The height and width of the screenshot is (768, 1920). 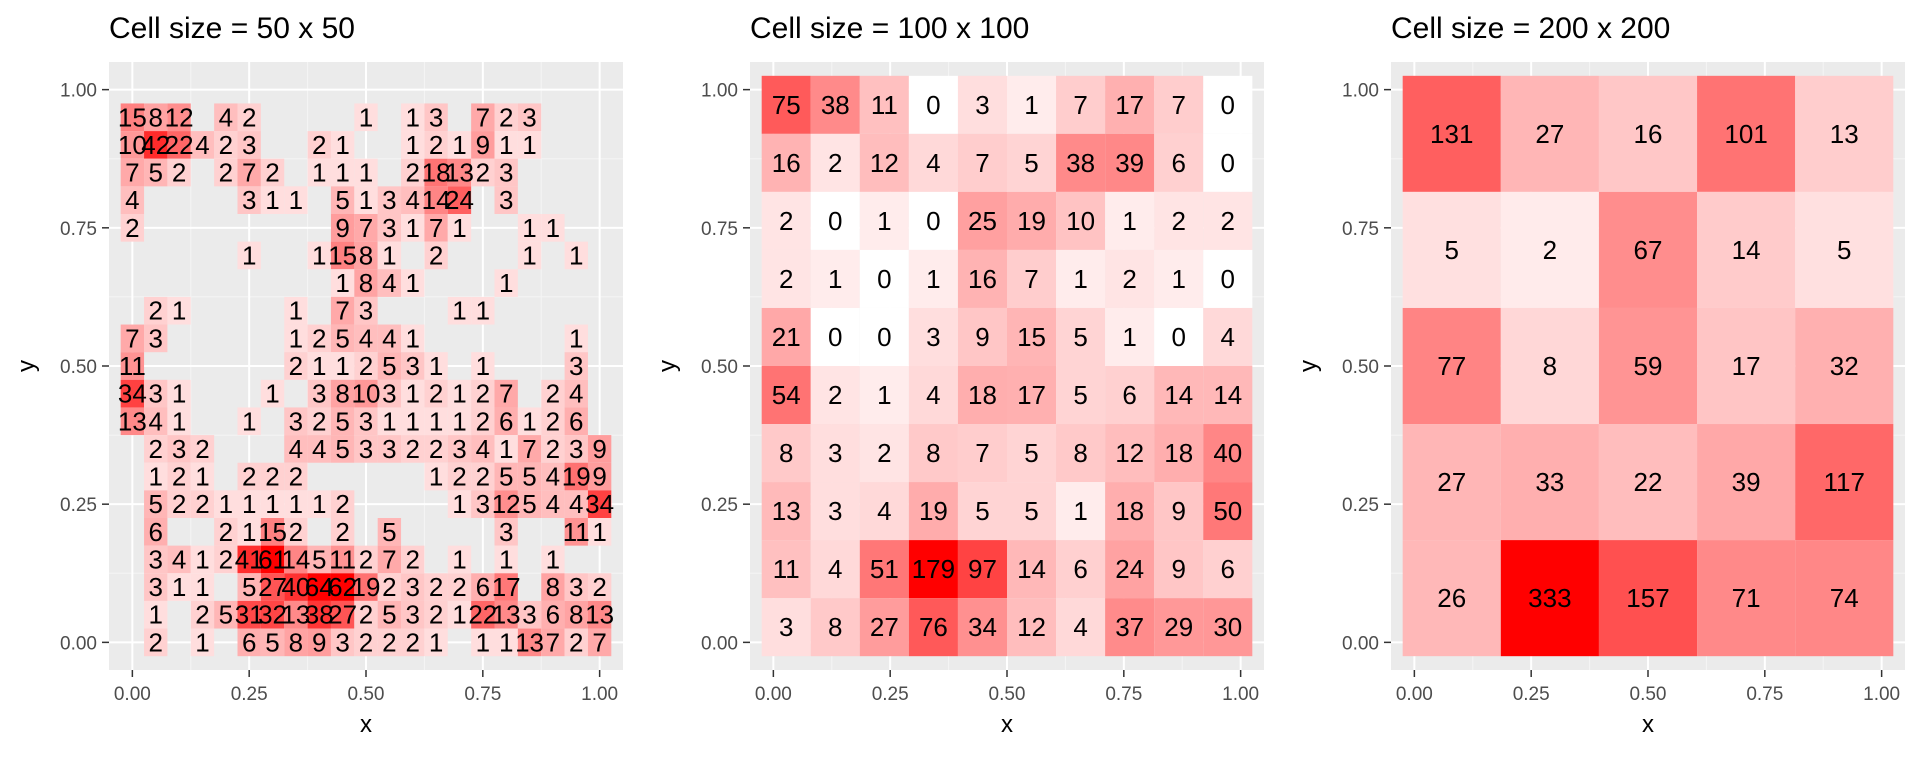 I want to click on x-tick-label: 0.50, so click(x=366, y=694).